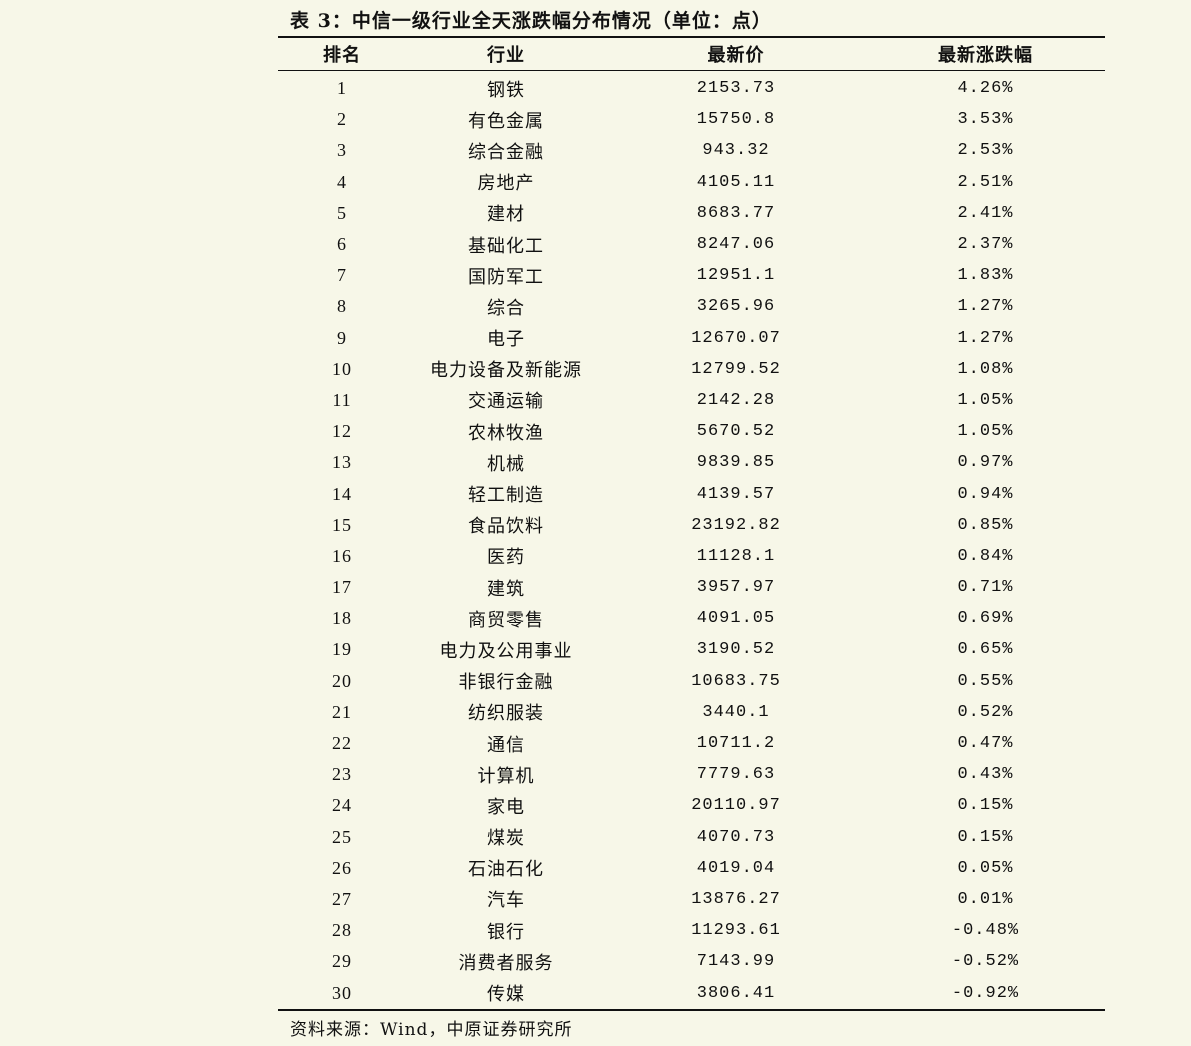 Image resolution: width=1191 pixels, height=1046 pixels. I want to click on table-row: 26 石油石化 4019.04 0.05%, so click(691, 868).